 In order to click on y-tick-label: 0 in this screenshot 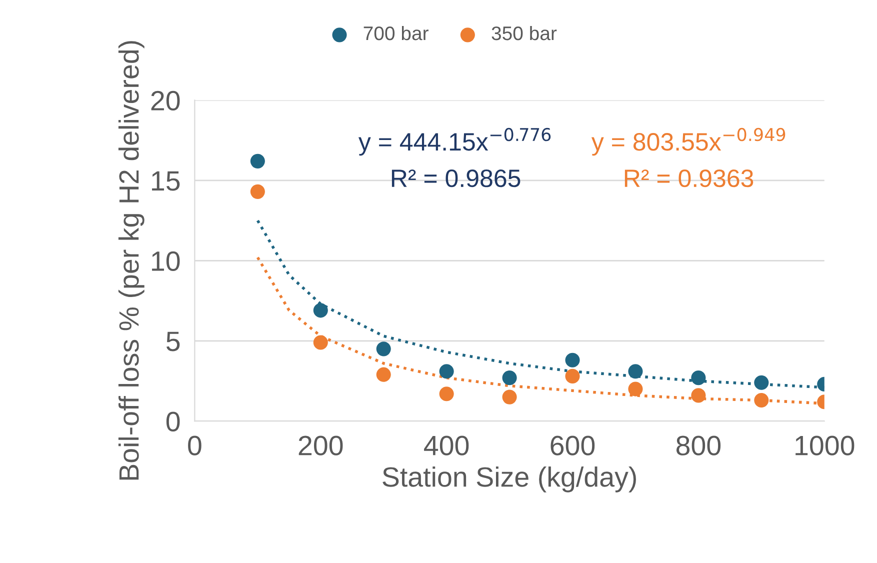, I will do `click(173, 422)`.